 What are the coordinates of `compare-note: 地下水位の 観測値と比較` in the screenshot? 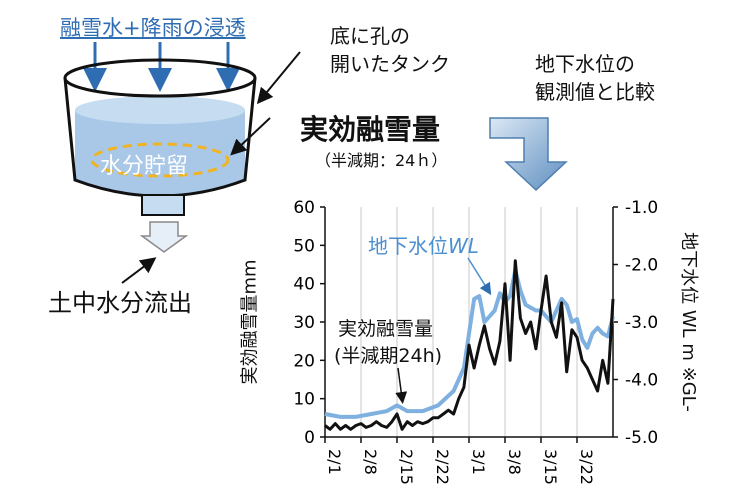 It's located at (595, 78).